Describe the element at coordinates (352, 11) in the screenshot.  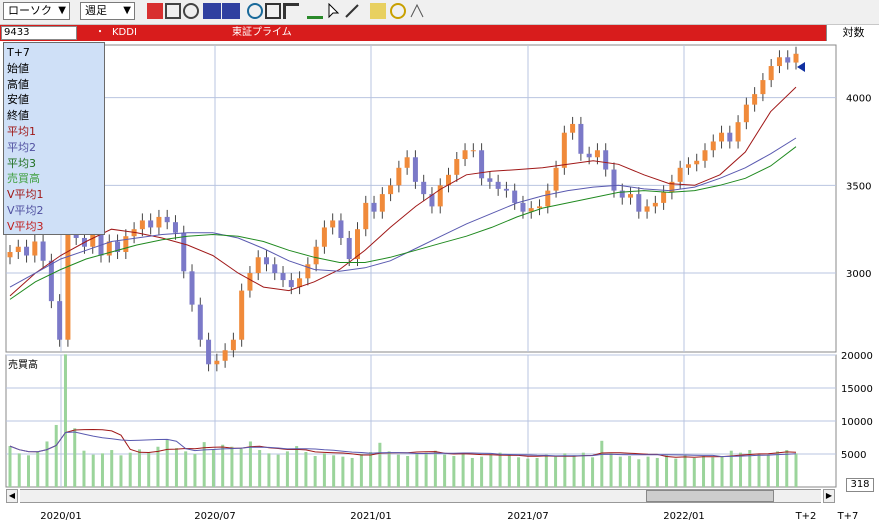
I see `eraser-icon` at that location.